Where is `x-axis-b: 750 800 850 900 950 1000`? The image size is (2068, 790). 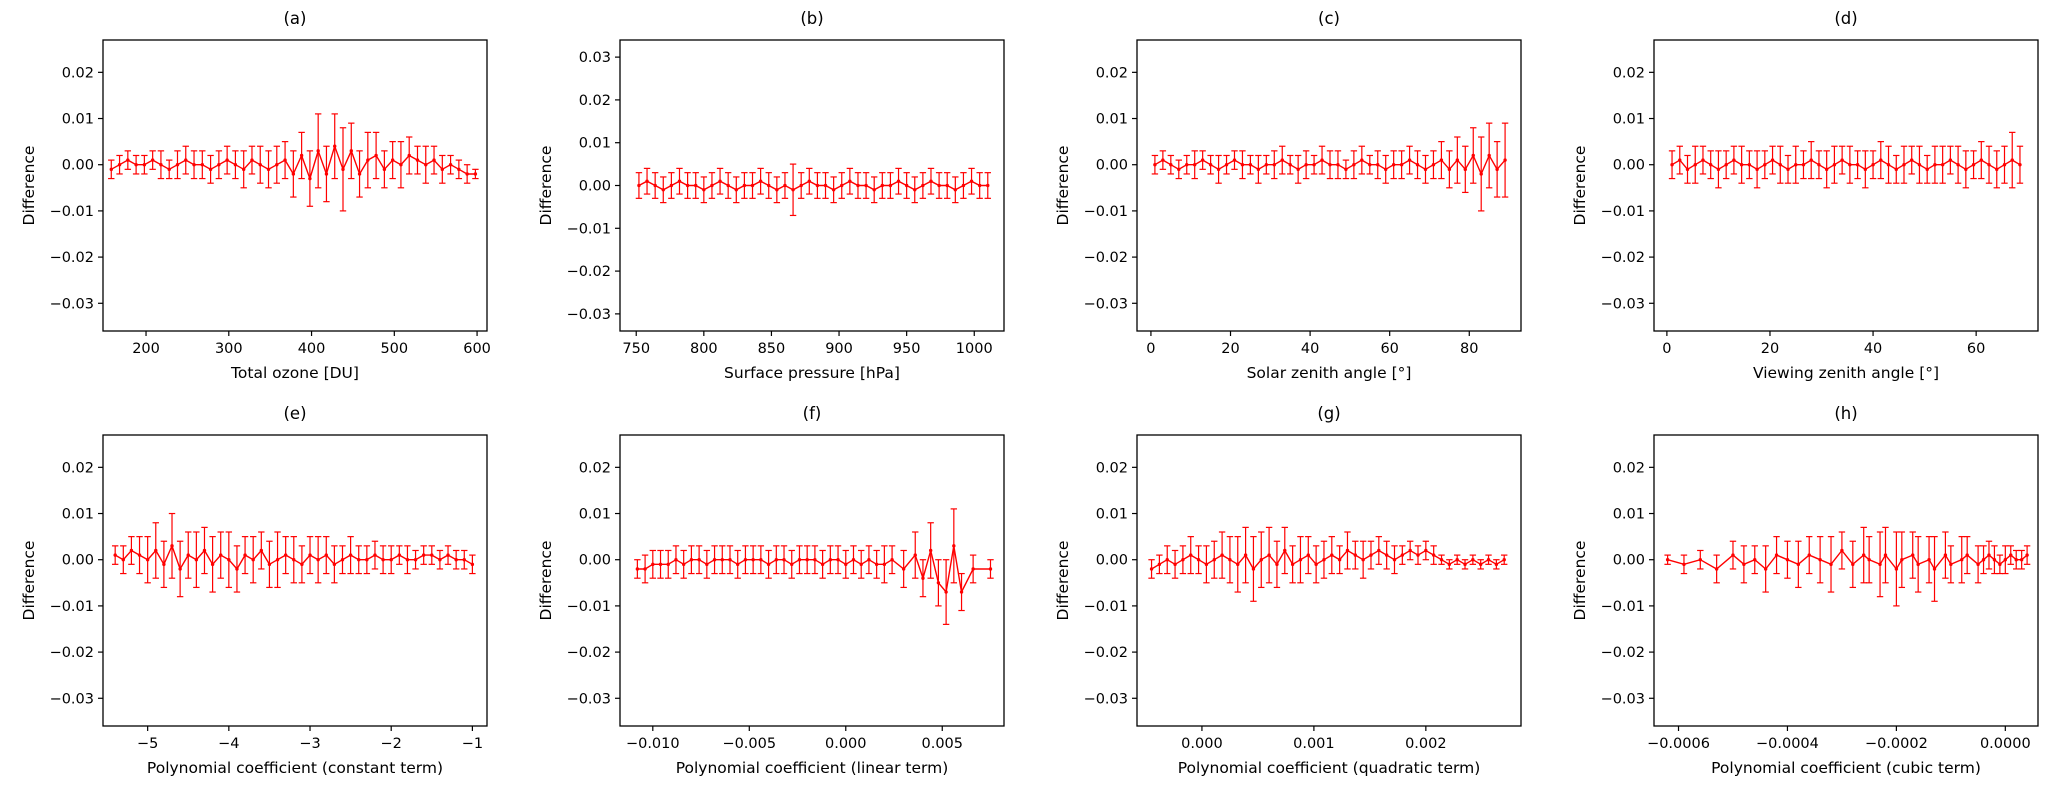
x-axis-b: 750 800 850 900 950 1000 is located at coordinates (807, 344).